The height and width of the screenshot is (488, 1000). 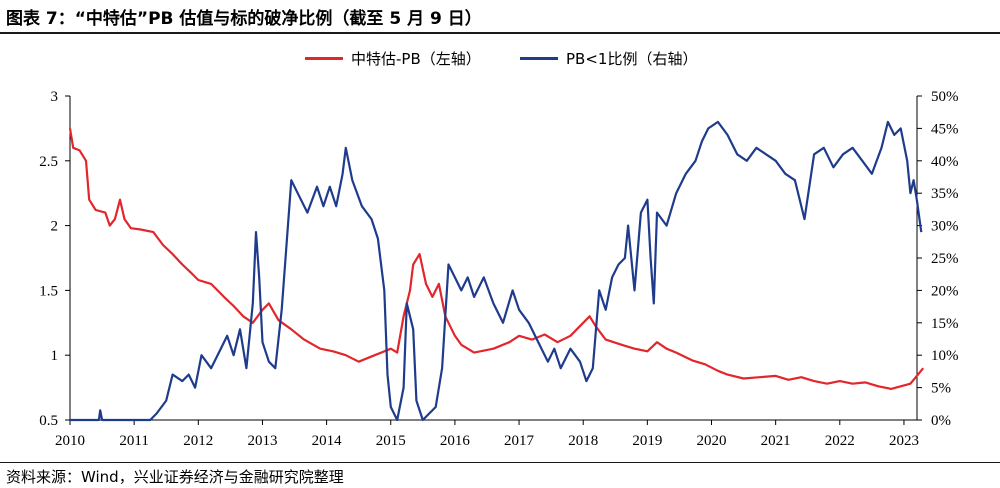 What do you see at coordinates (175, 477) in the screenshot?
I see `source-note: 资料来源：Wind，兴业证券经济与金融研究院整理` at bounding box center [175, 477].